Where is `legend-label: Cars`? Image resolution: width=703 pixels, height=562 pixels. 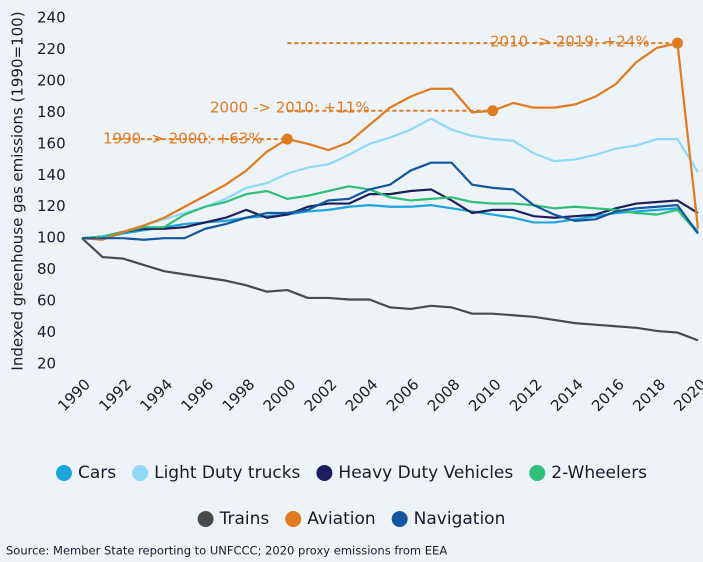 legend-label: Cars is located at coordinates (97, 473).